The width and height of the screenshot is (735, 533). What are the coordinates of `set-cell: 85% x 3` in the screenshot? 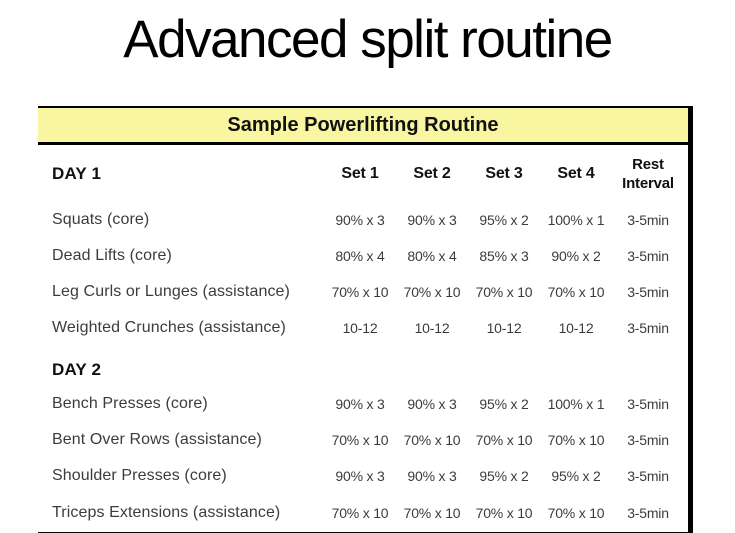 It's located at (504, 256).